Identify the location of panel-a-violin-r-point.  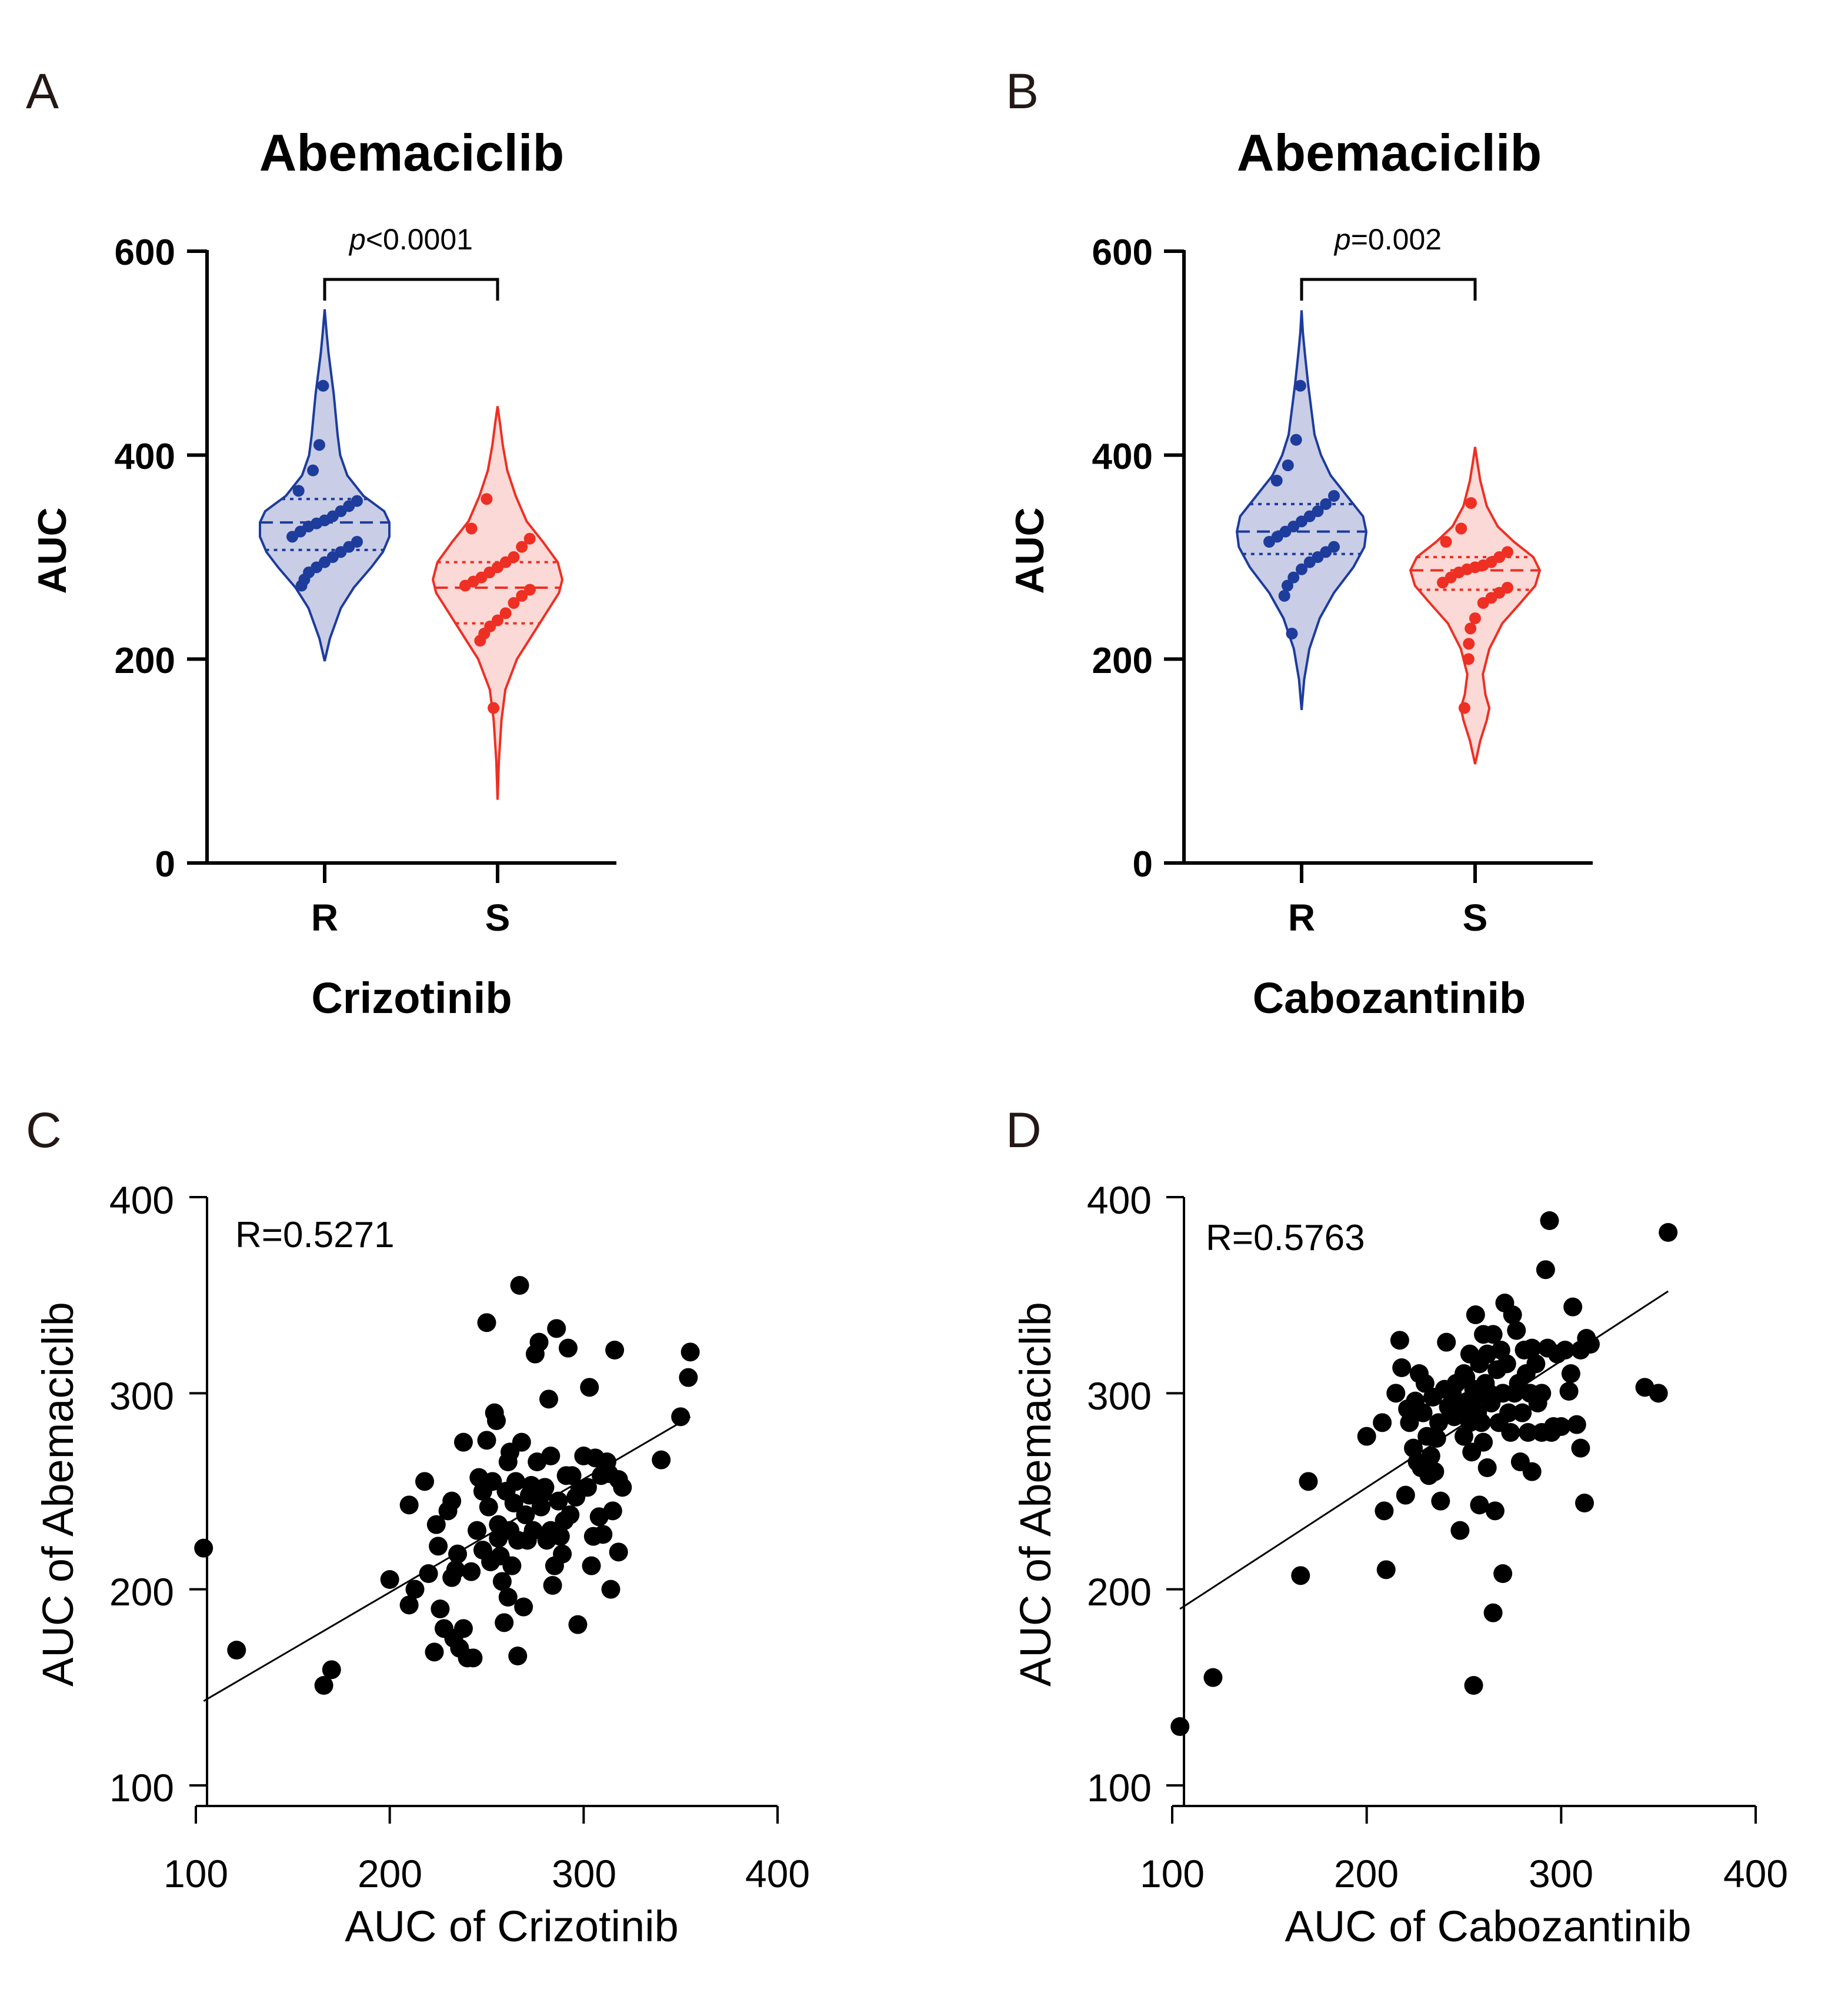
(319, 445).